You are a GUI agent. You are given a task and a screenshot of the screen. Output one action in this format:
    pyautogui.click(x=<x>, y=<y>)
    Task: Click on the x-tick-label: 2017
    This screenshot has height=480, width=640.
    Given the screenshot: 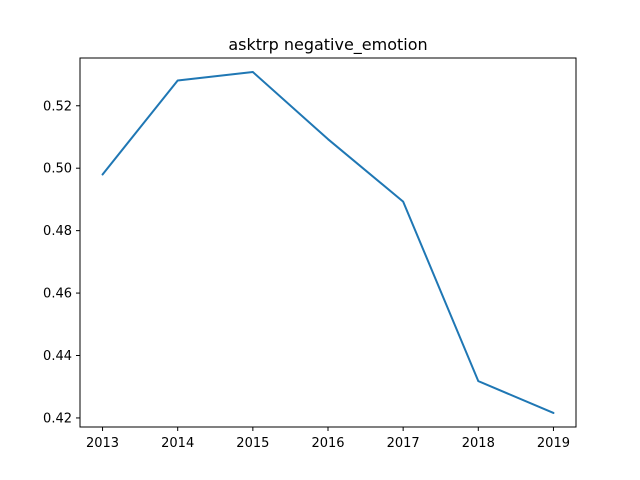 What is the action you would take?
    pyautogui.click(x=403, y=443)
    